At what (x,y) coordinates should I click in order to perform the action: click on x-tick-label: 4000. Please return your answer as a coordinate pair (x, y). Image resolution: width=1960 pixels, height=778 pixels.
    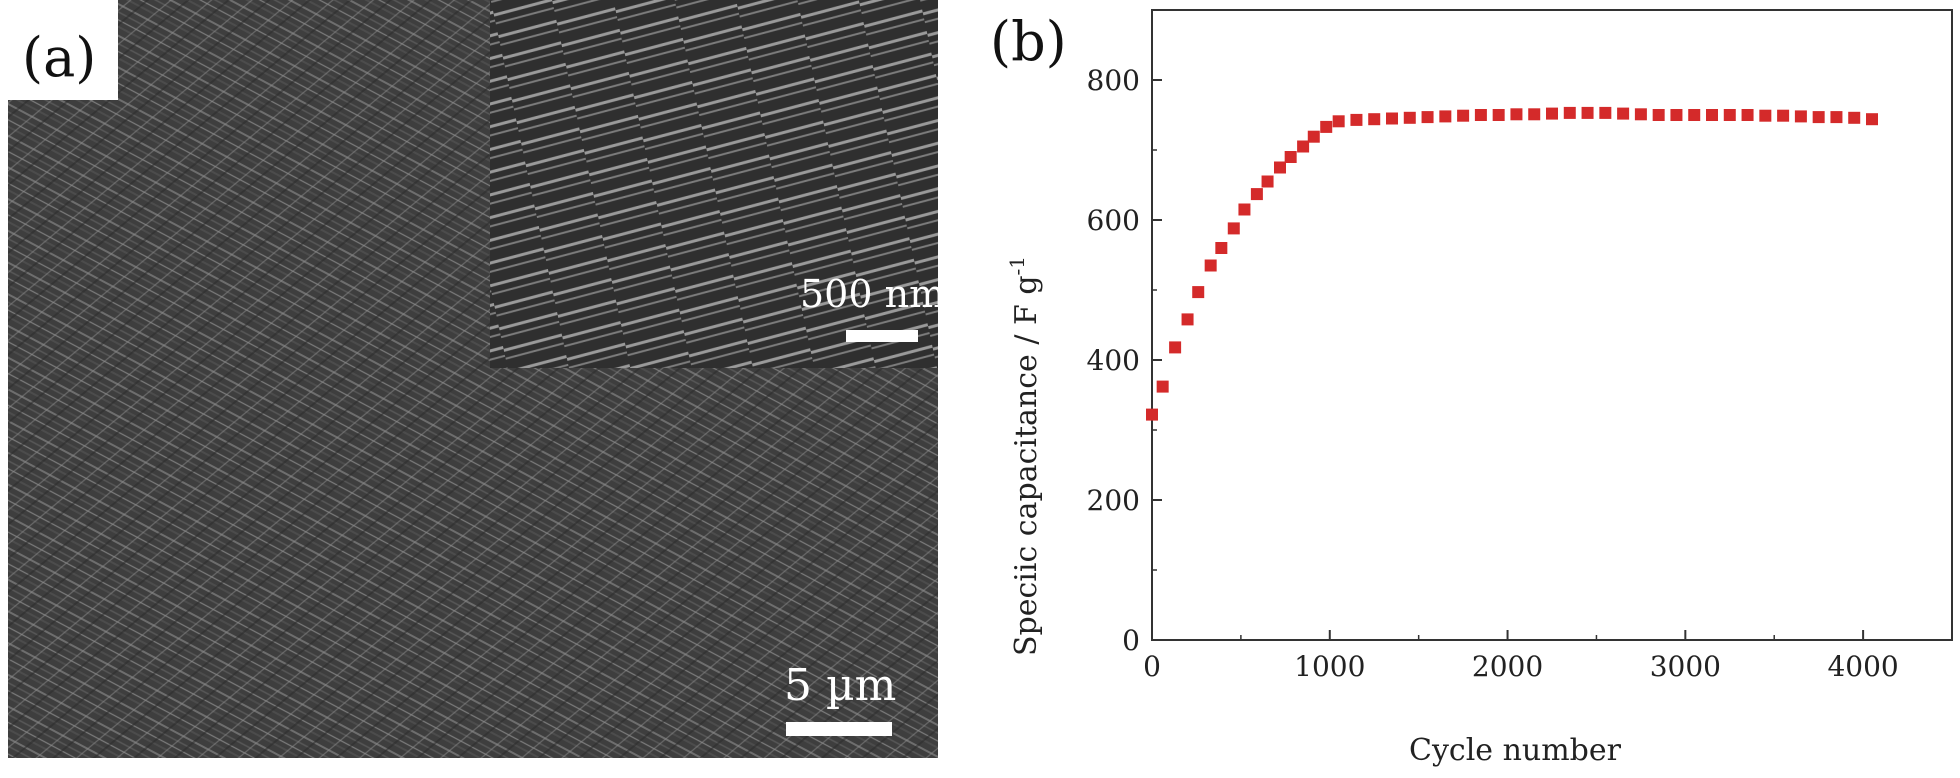
    Looking at the image, I should click on (1862, 666).